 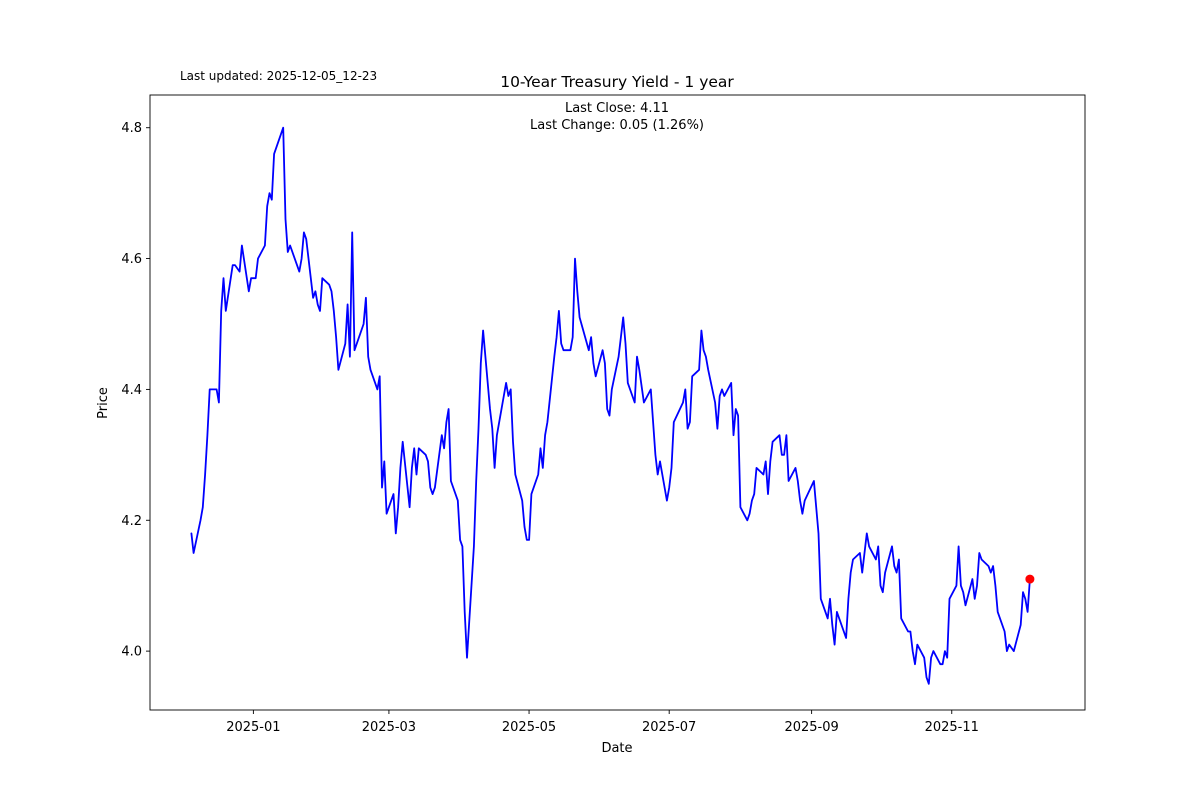 What do you see at coordinates (952, 727) in the screenshot?
I see `x-tick-label: 2025-11` at bounding box center [952, 727].